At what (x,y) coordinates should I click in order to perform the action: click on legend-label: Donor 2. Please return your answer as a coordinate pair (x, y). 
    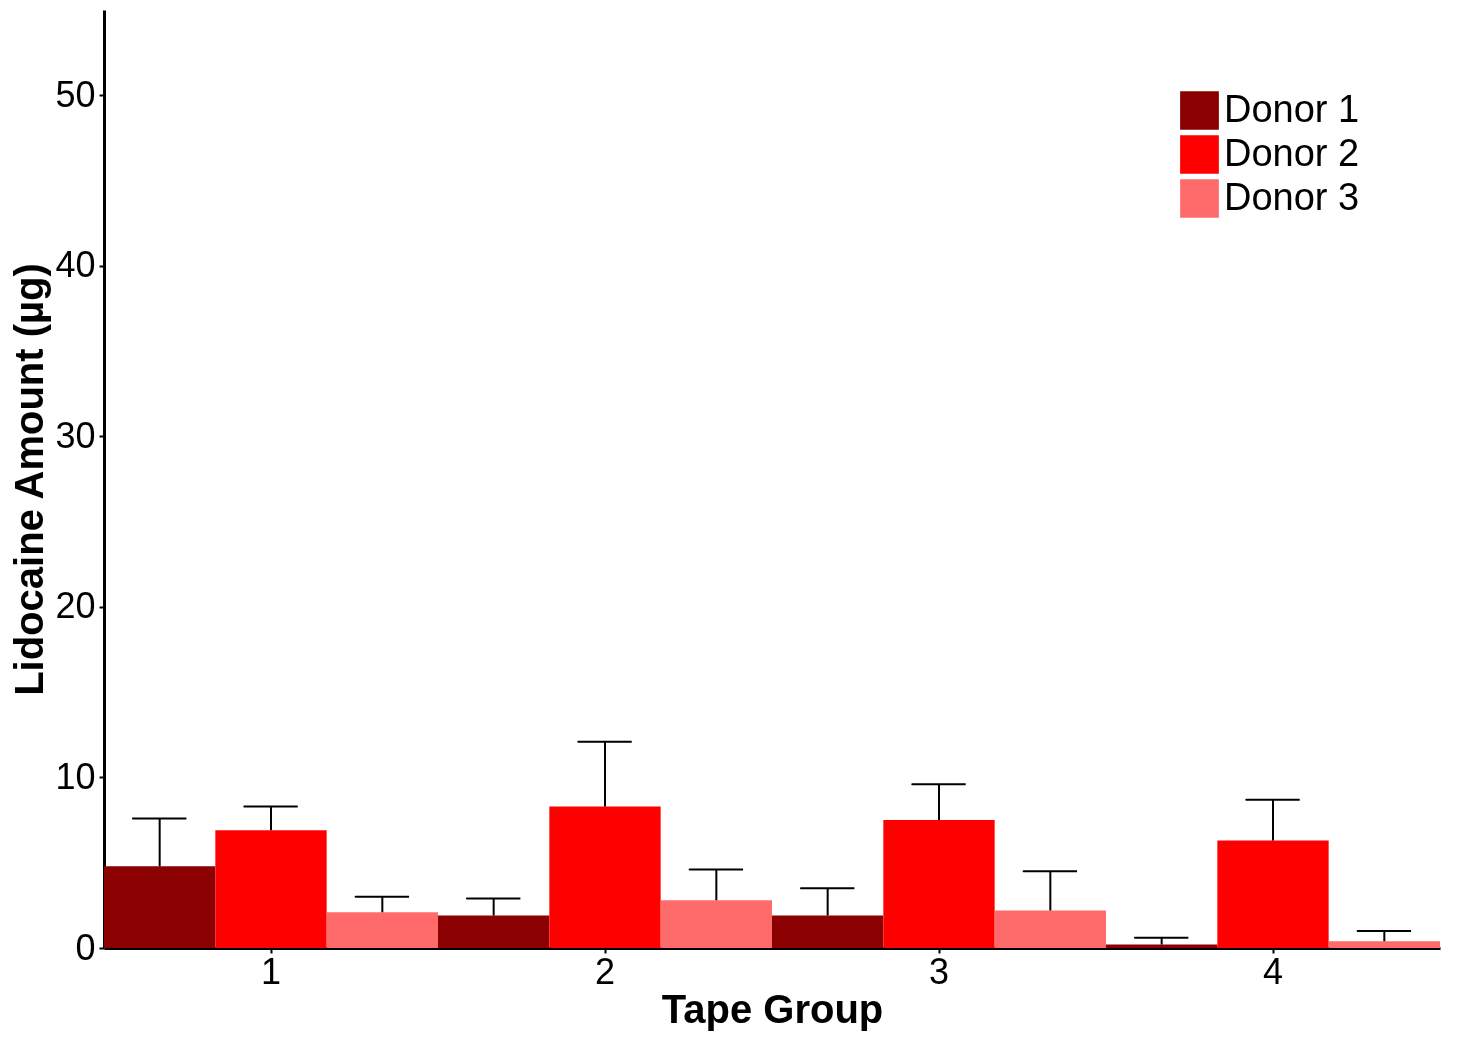
    Looking at the image, I should click on (1292, 152).